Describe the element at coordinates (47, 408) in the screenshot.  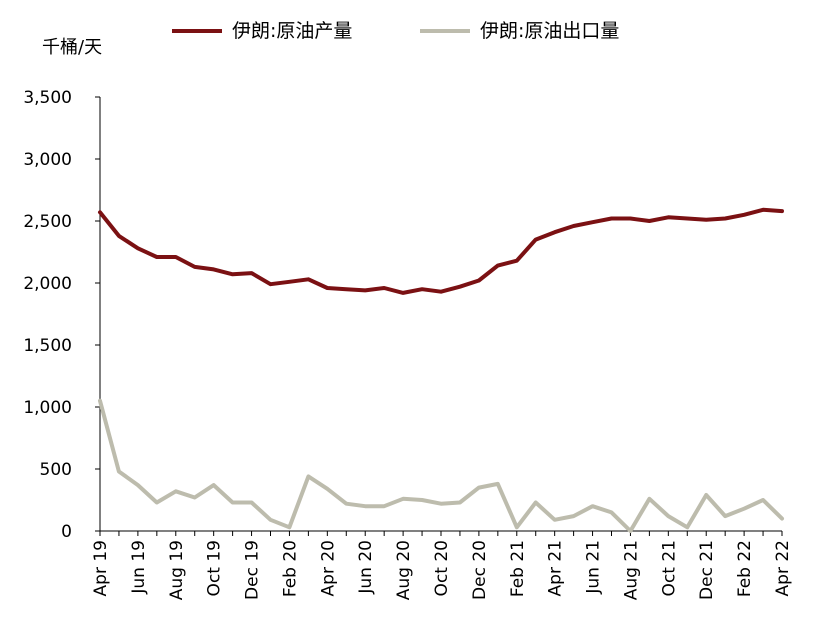
I see `y-tick-label: 1,000` at that location.